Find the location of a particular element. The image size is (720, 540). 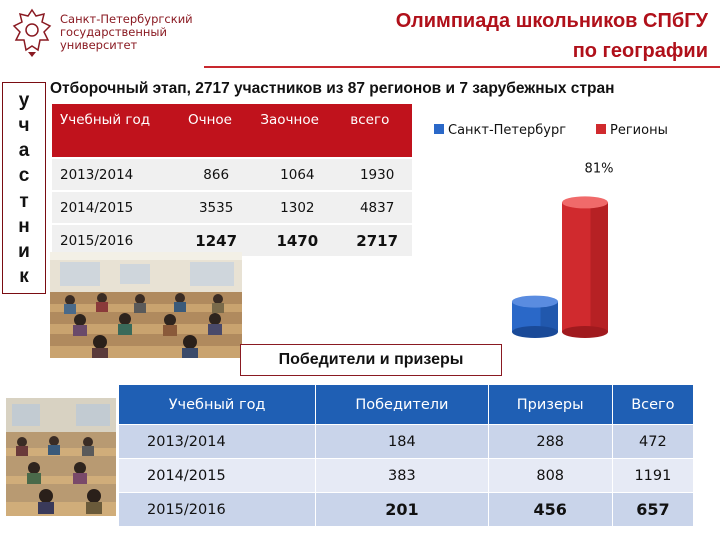

table-header-row: Учебный год Очное Заочное всего is located at coordinates (232, 131).